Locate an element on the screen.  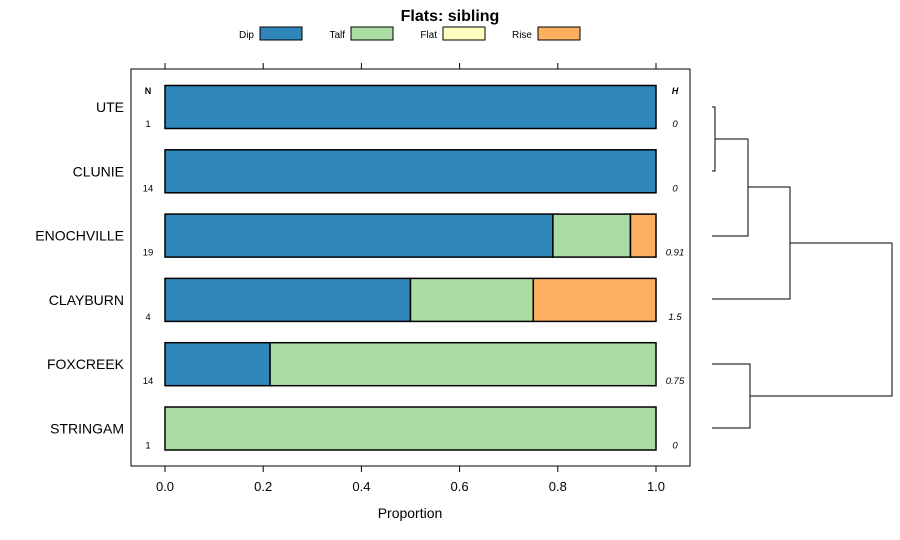
bar-enochville-dip is located at coordinates (359, 235).